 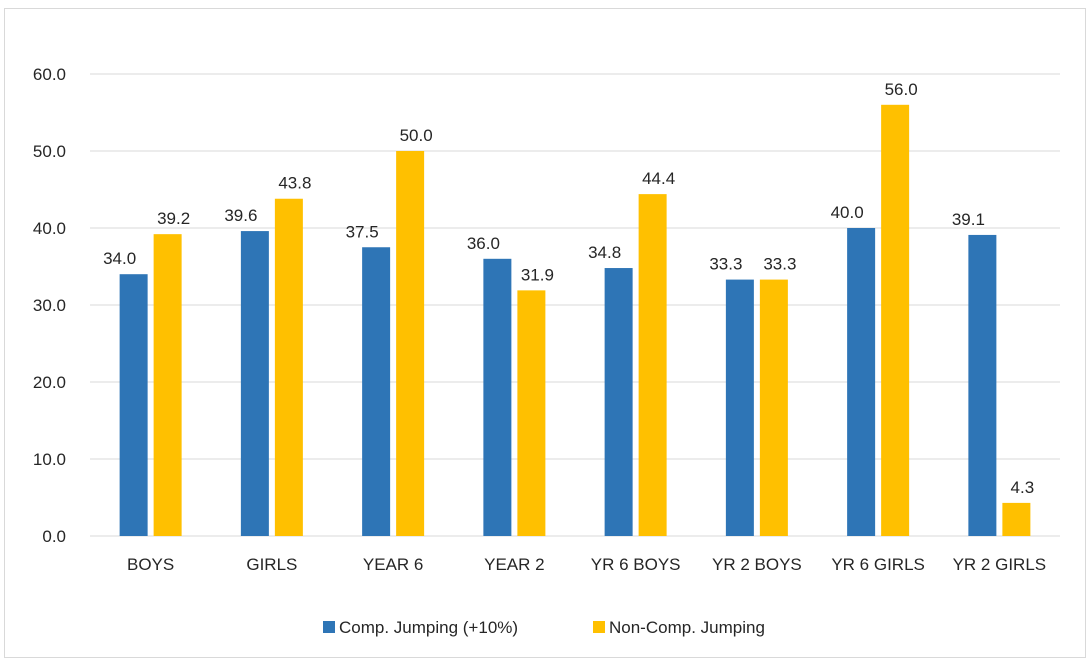 What do you see at coordinates (687, 627) in the screenshot?
I see `legend-label: Non-Comp. Jumping` at bounding box center [687, 627].